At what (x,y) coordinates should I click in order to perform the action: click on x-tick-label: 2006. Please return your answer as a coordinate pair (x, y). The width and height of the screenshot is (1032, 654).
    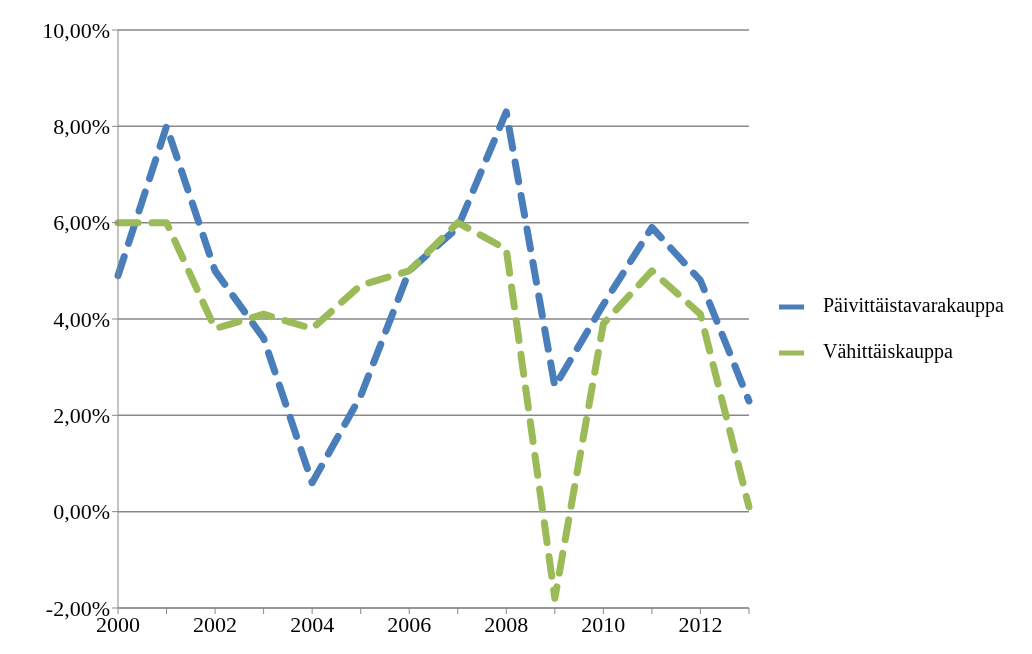
    Looking at the image, I should click on (409, 624).